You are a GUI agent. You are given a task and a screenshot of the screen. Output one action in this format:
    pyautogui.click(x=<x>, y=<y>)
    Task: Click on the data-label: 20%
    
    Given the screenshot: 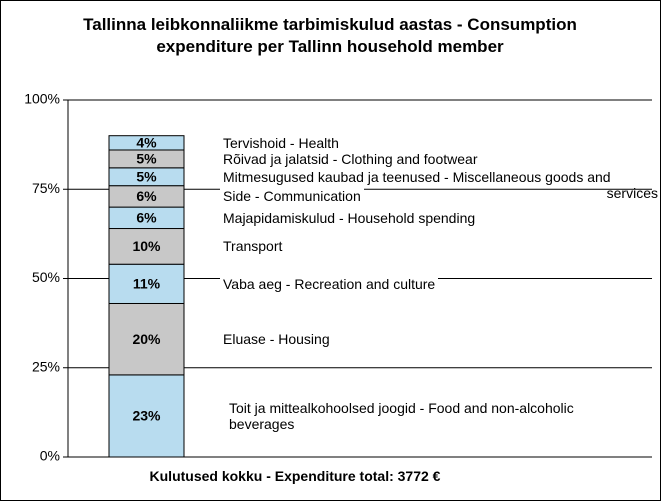 What is the action you would take?
    pyautogui.click(x=146, y=339)
    